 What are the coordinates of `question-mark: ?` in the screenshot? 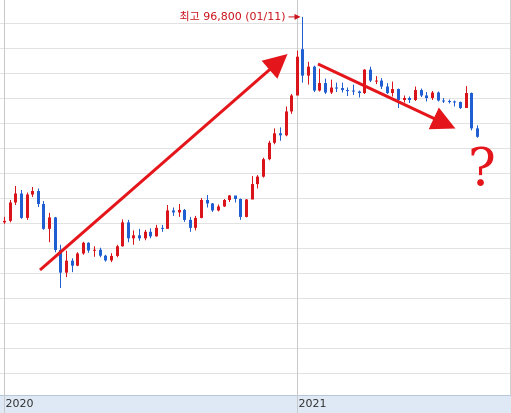 It's located at (482, 169).